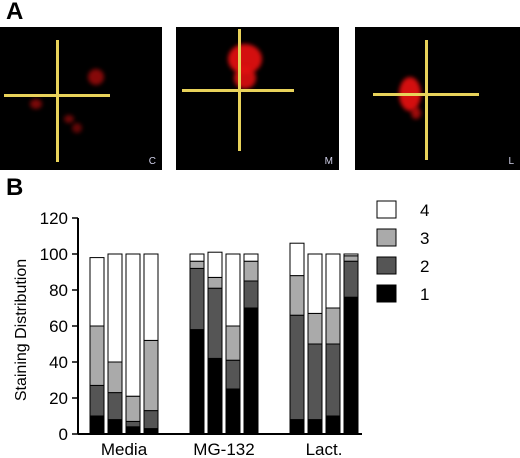 This screenshot has width=520, height=458. What do you see at coordinates (437, 98) in the screenshot?
I see `micrograph-lactacystin: L` at bounding box center [437, 98].